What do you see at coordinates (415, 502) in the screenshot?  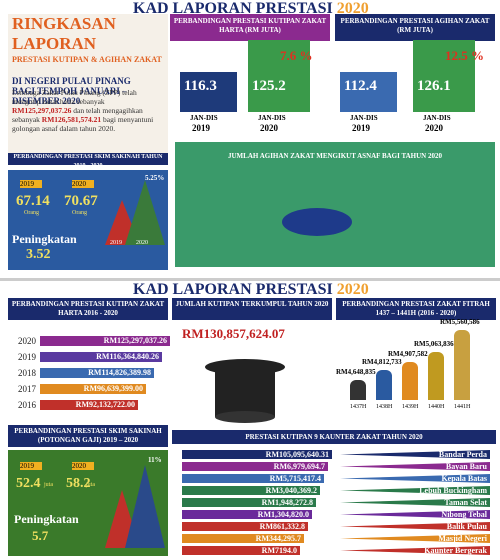 I see `kaunter-label: Taman Selat` at bounding box center [415, 502].